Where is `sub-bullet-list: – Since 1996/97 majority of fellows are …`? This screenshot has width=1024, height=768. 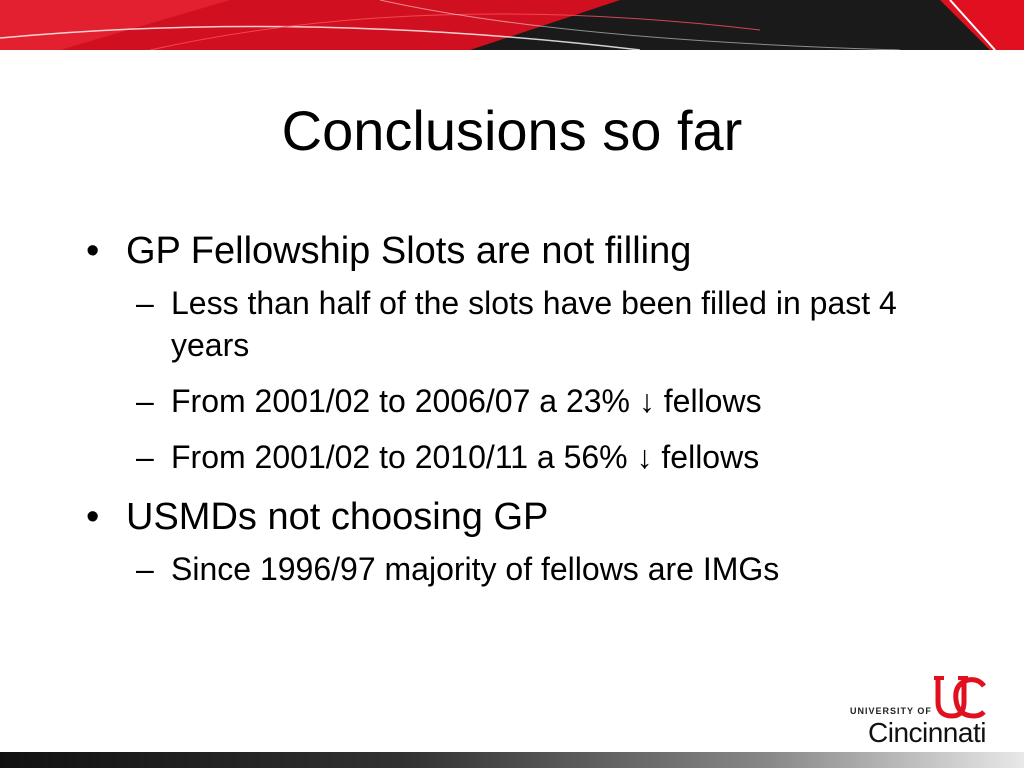 sub-bullet-list: – Since 1996/97 majority of fellows are … is located at coordinates (526, 569).